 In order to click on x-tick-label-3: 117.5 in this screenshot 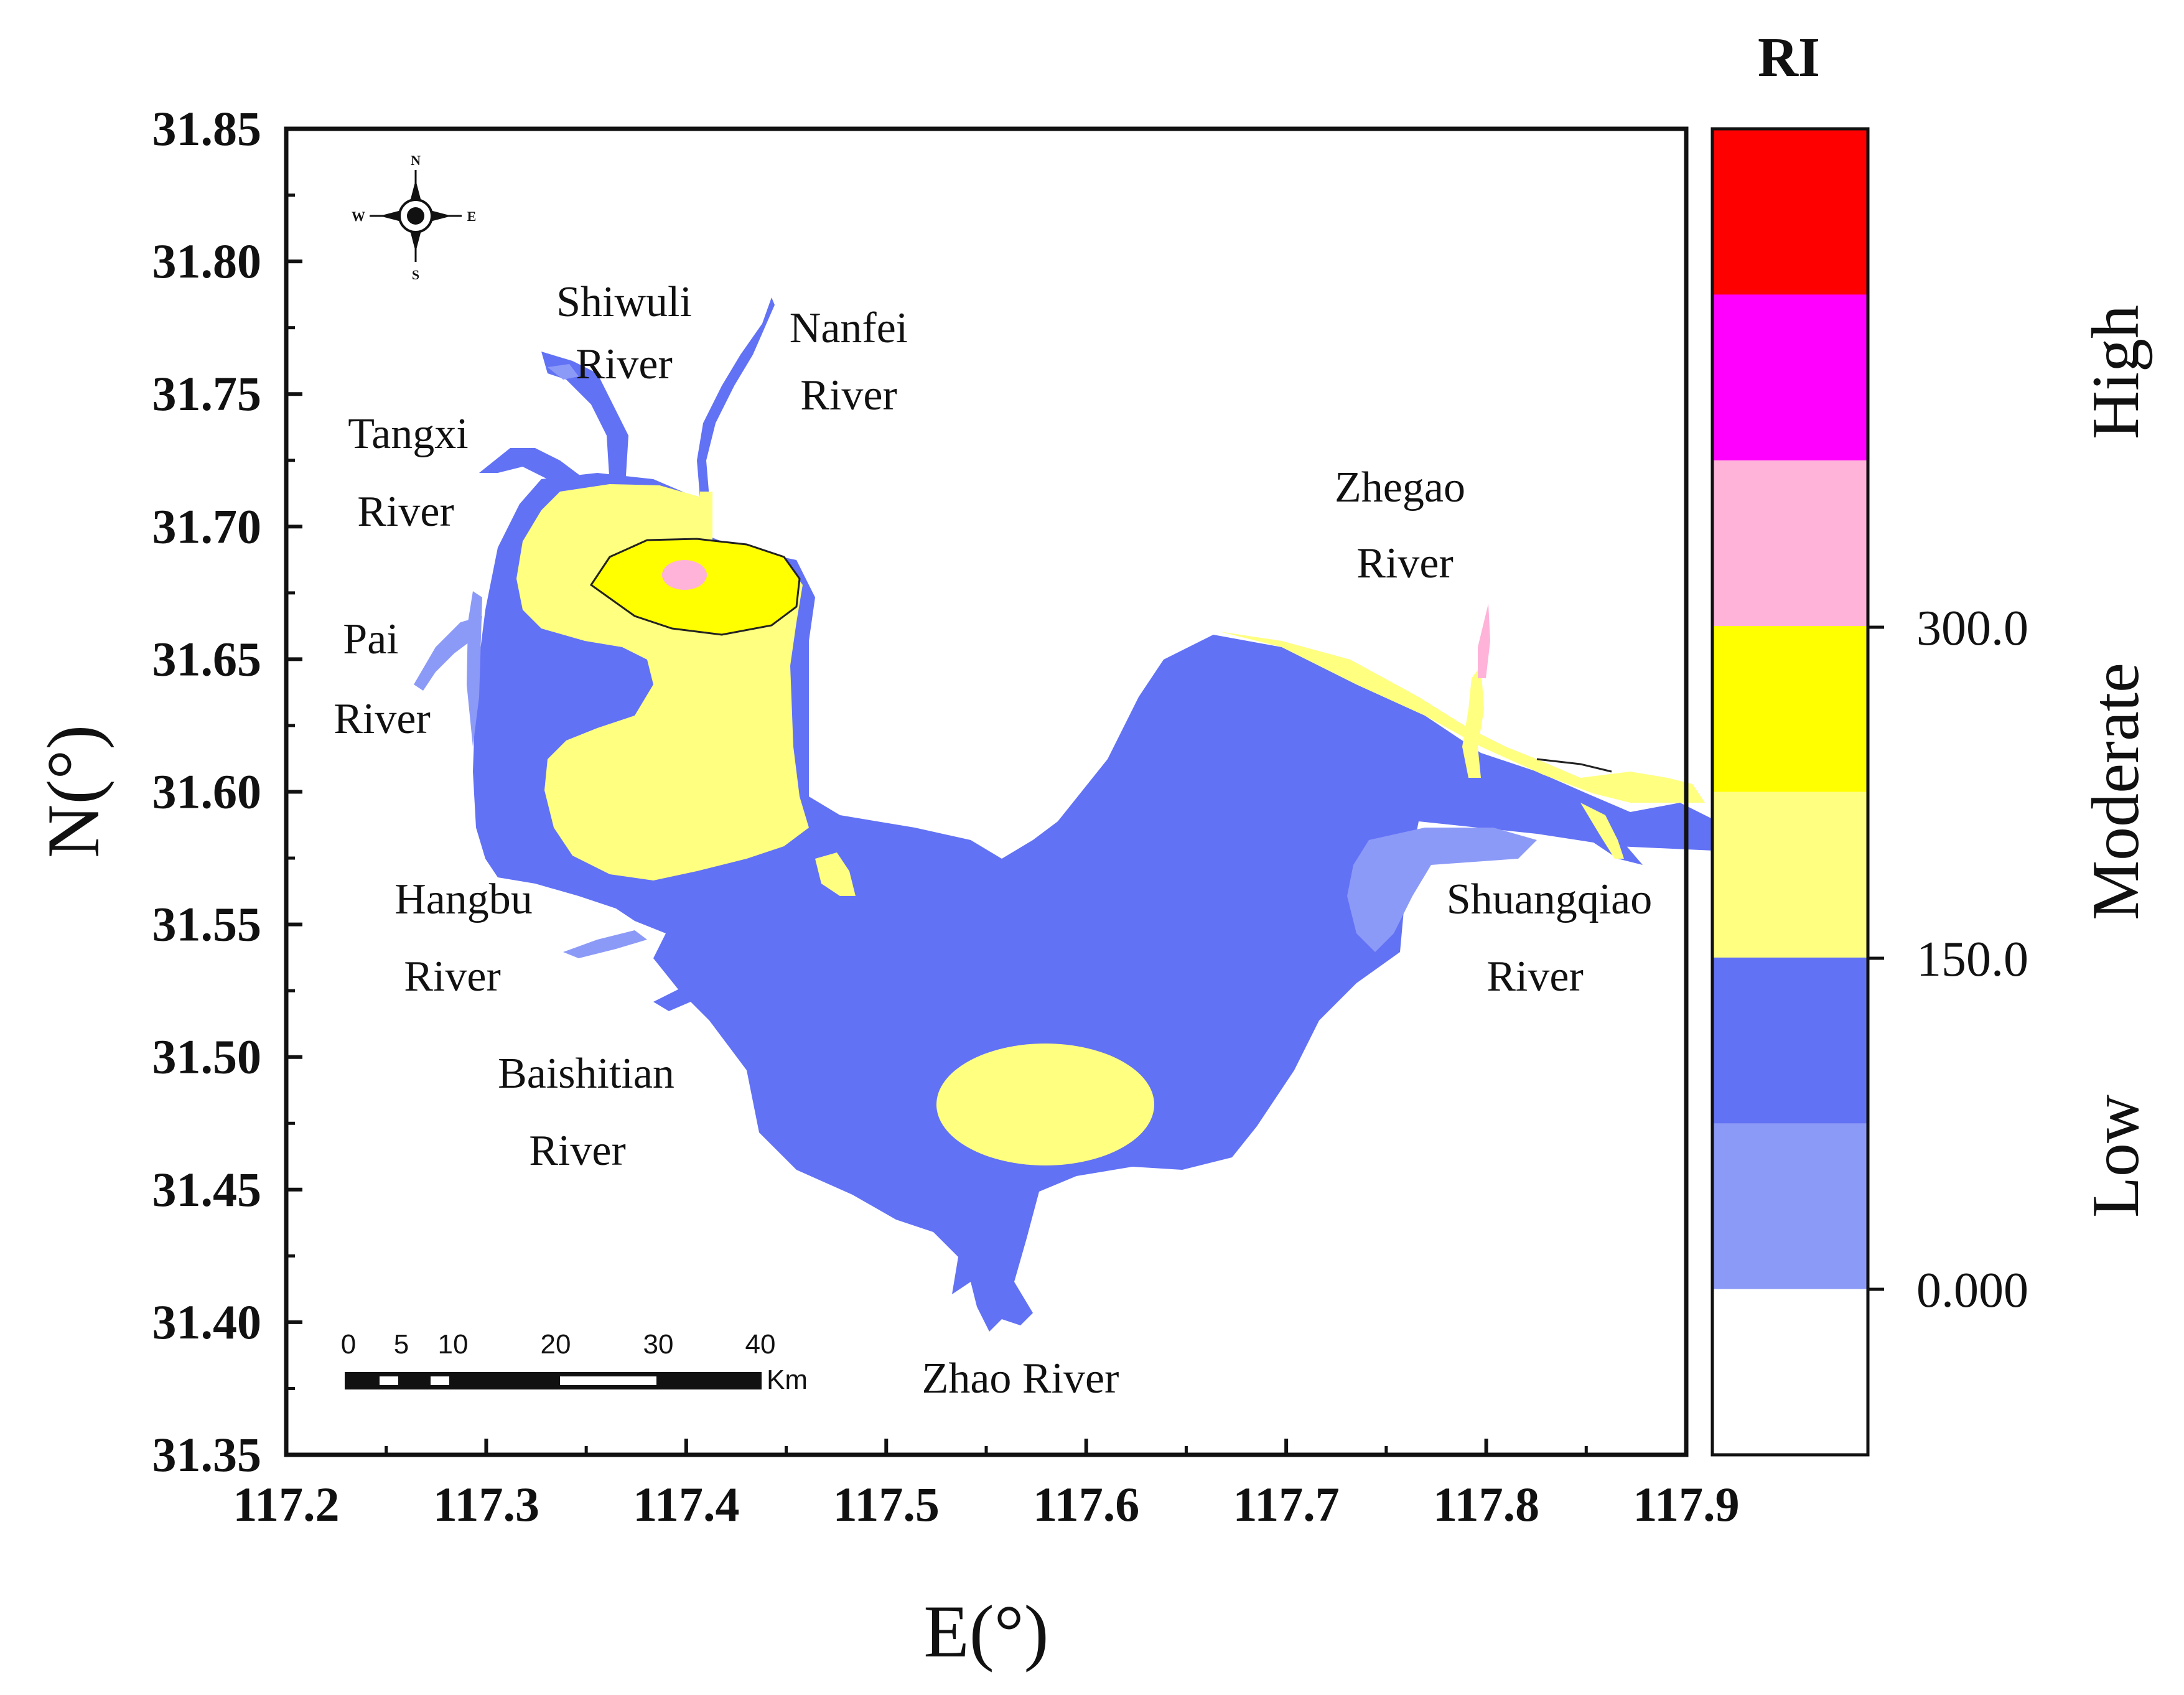, I will do `click(886, 1504)`.